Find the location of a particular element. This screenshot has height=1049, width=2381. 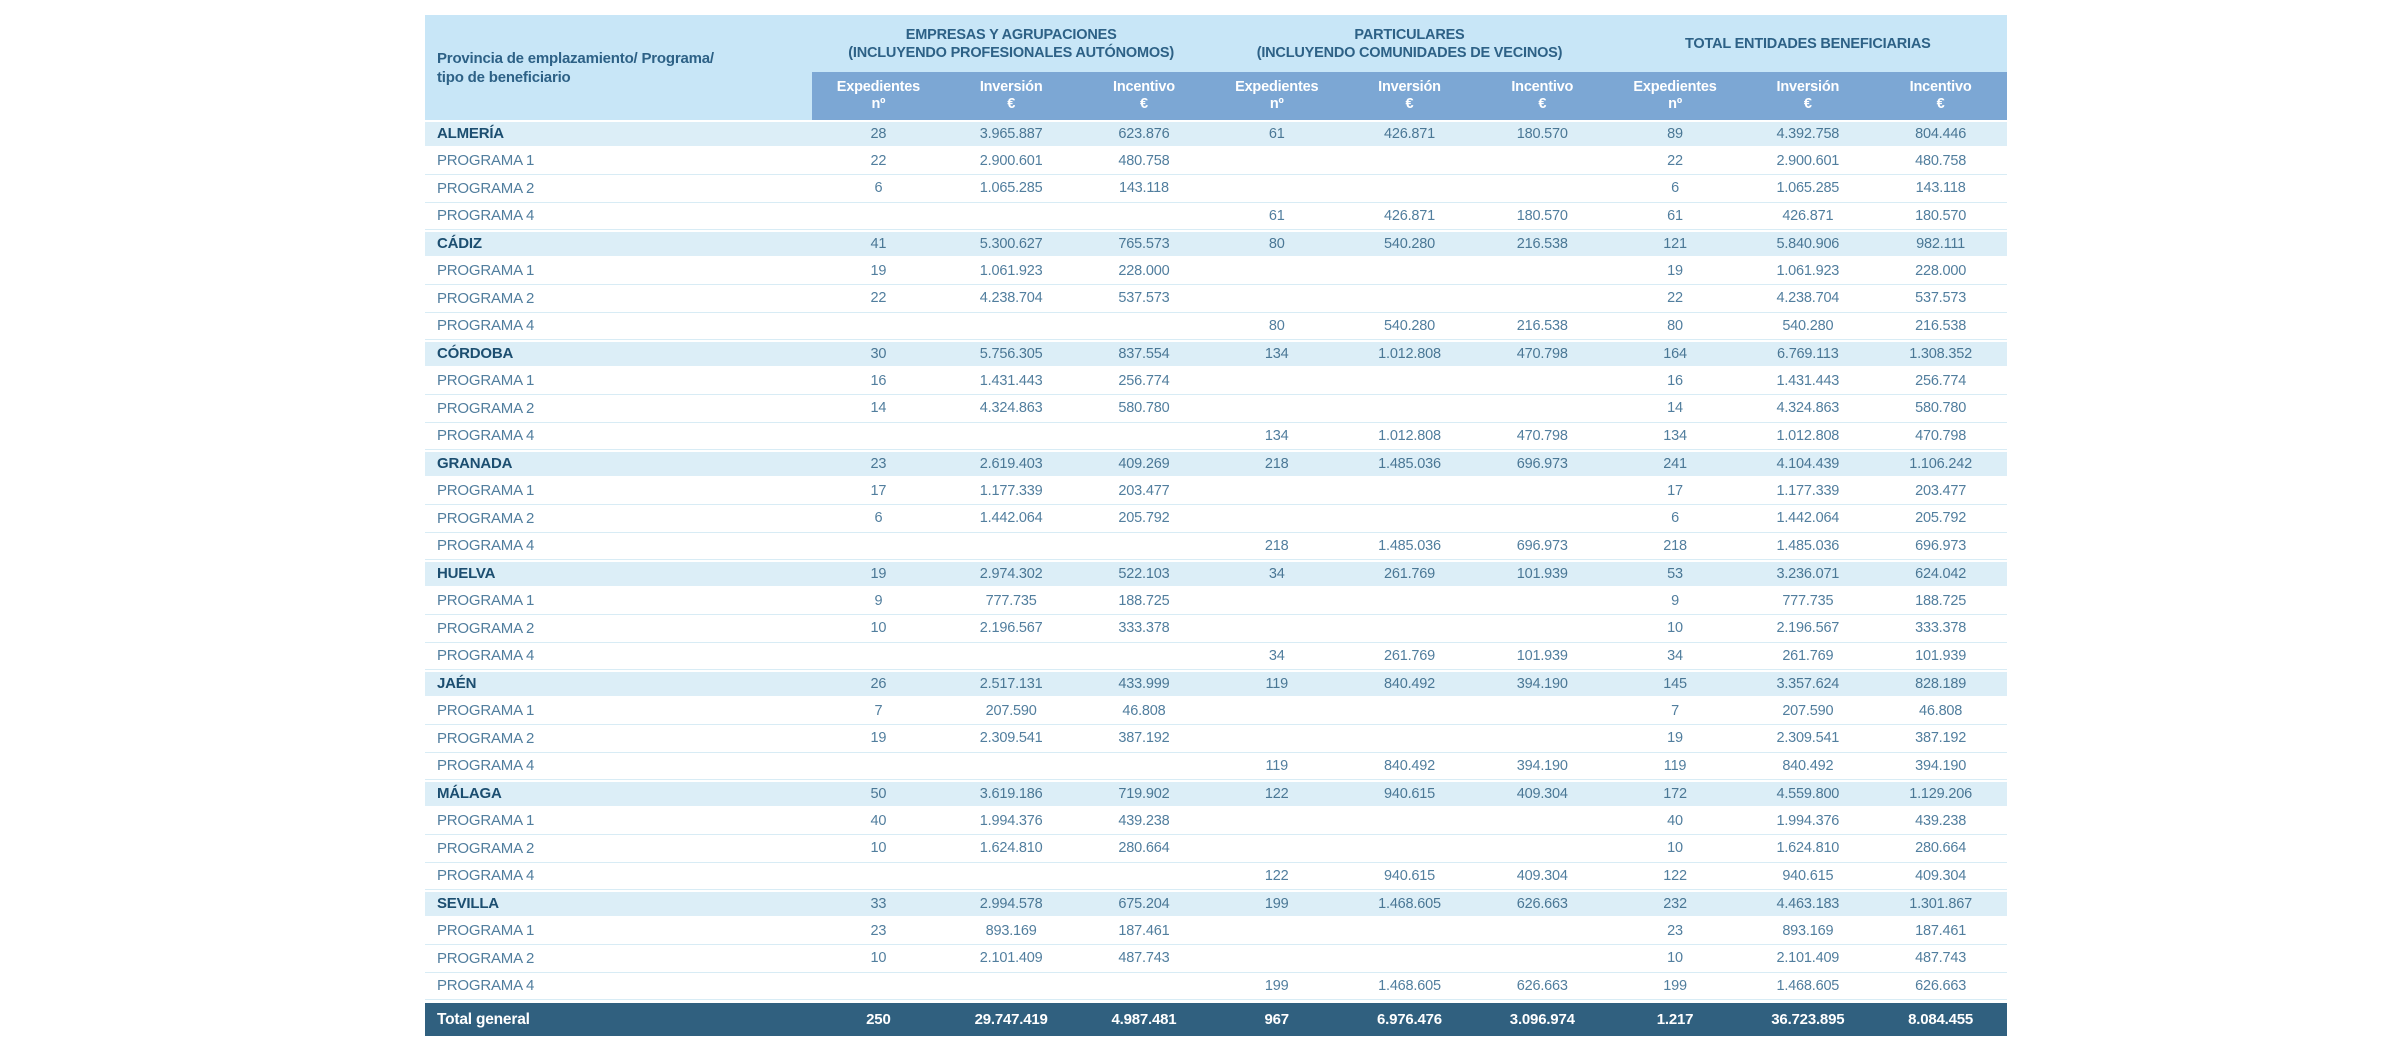

cell-value: 28 is located at coordinates (878, 133).